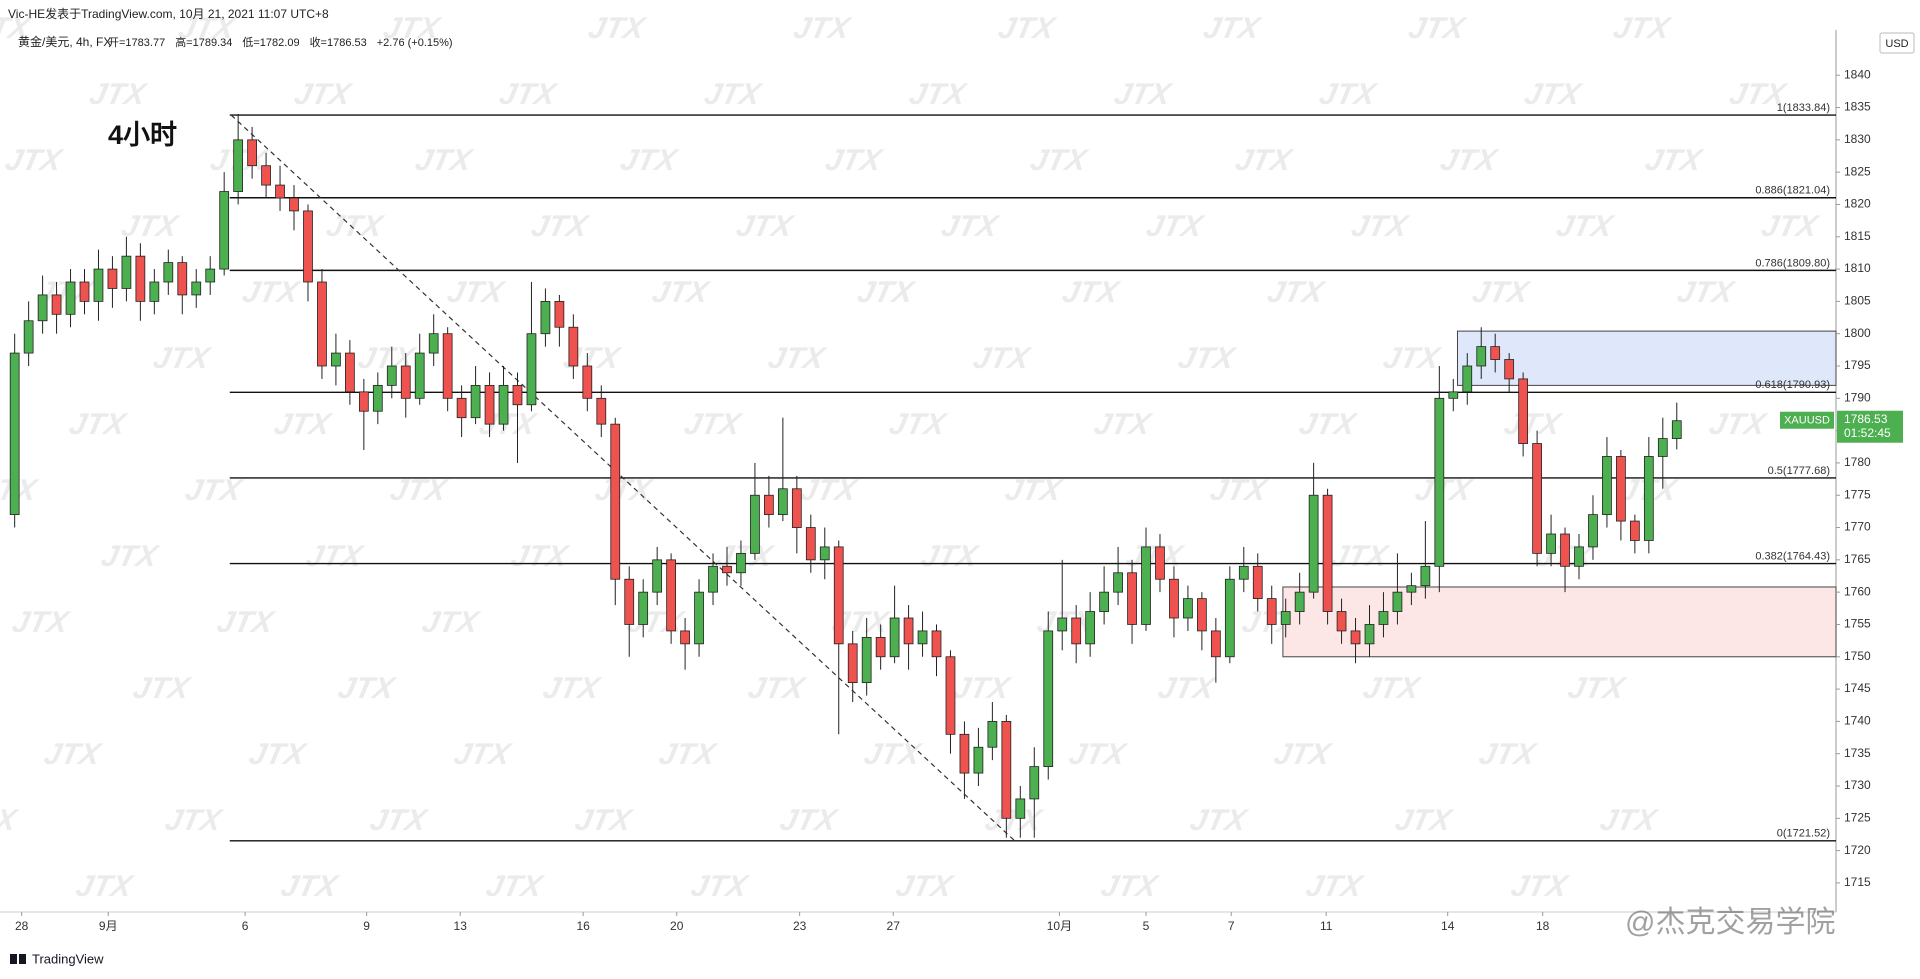 This screenshot has width=1920, height=979. Describe the element at coordinates (1792, 385) in the screenshot. I see `fib-label: 0.618(1790.93)` at that location.